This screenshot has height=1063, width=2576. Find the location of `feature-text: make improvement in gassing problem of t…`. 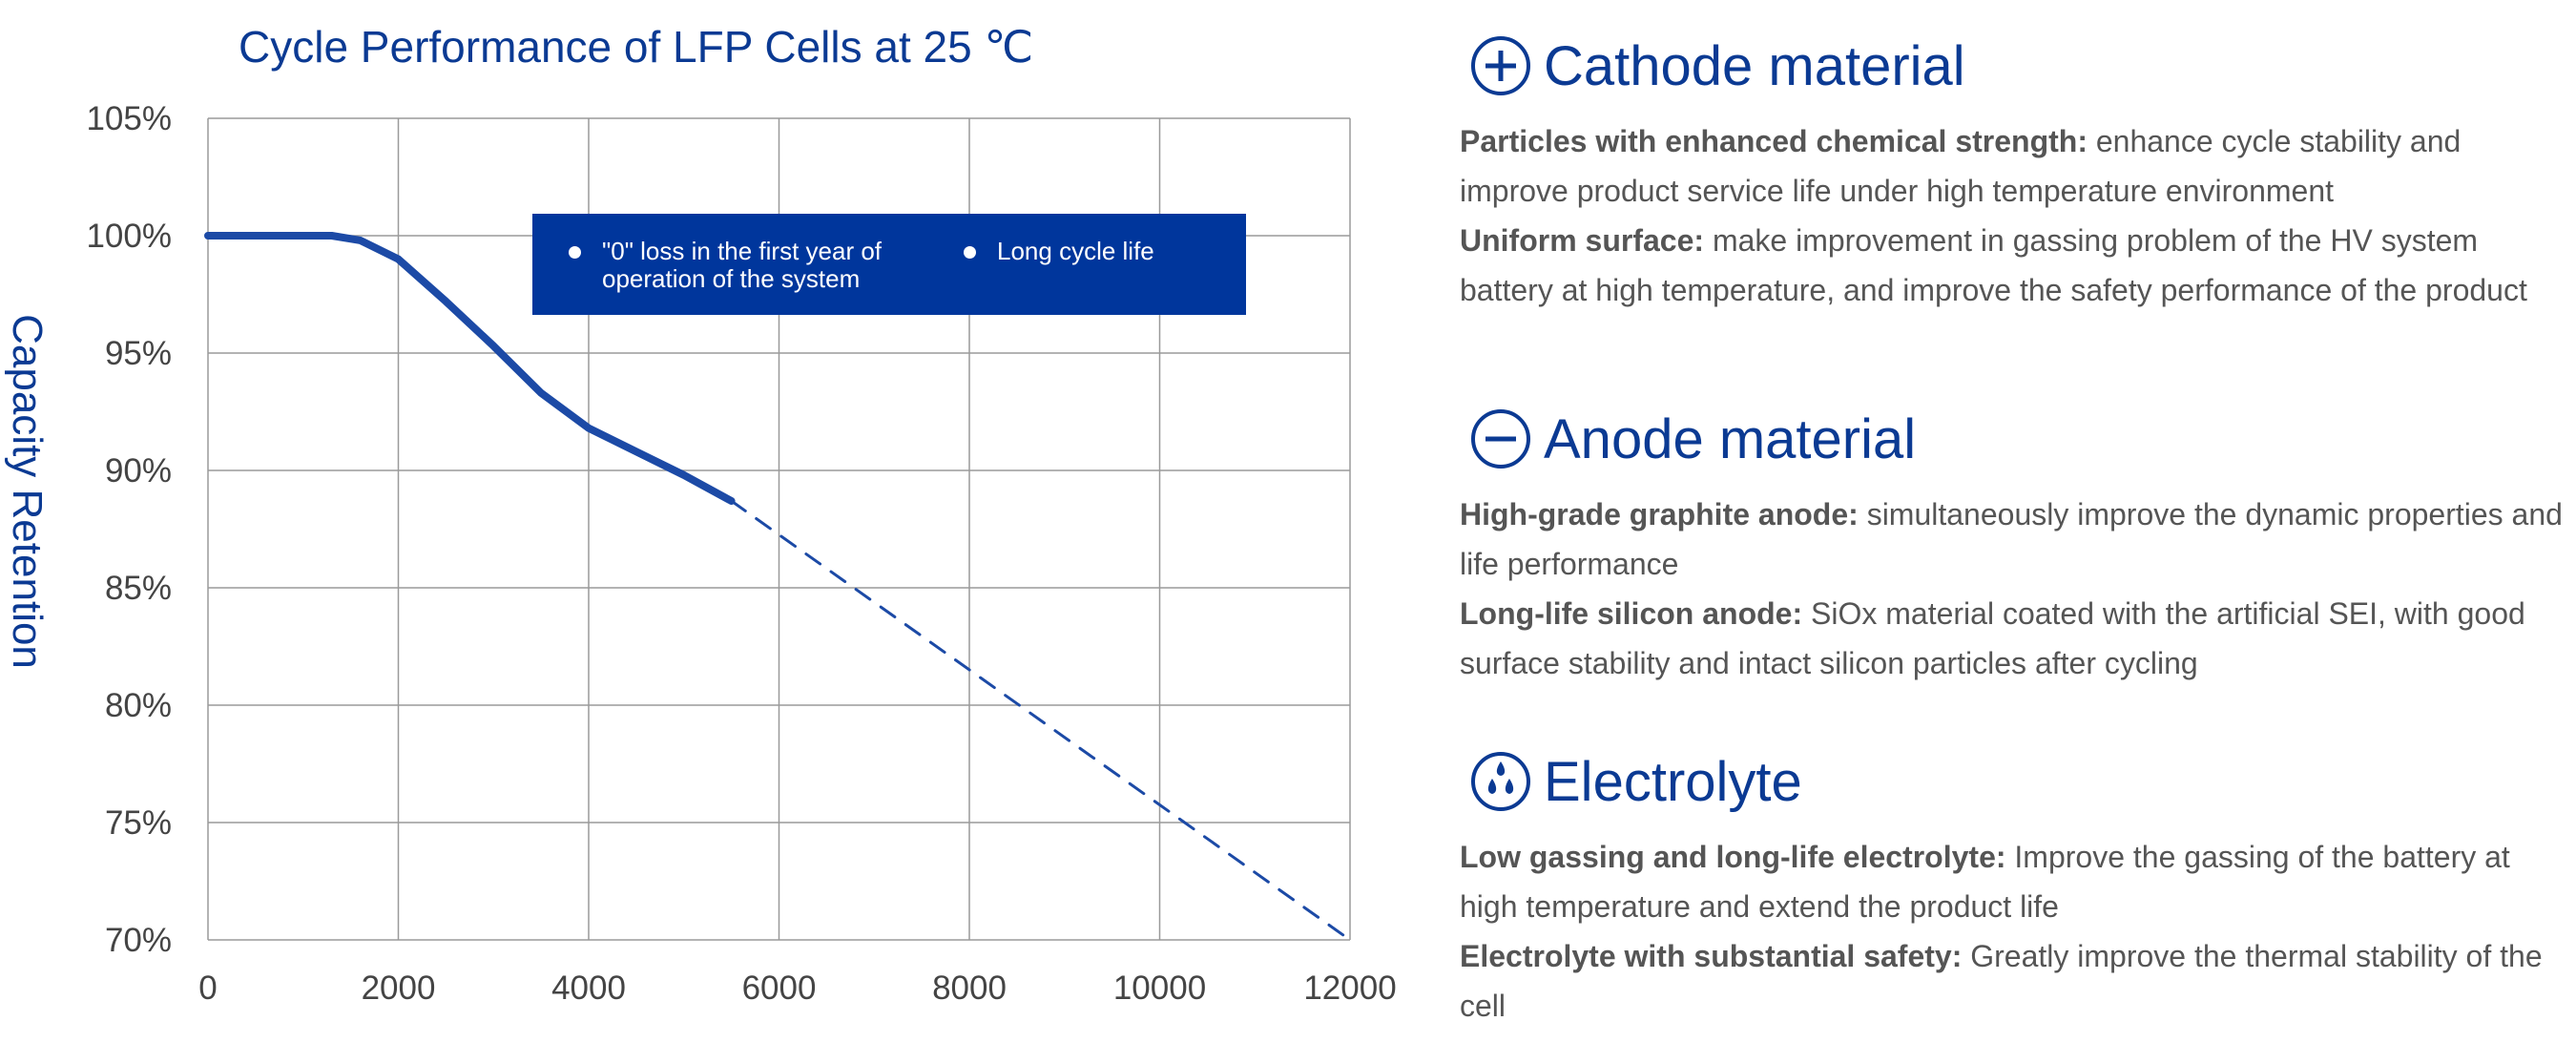

feature-text: make improvement in gassing problem of t… is located at coordinates (1993, 265).